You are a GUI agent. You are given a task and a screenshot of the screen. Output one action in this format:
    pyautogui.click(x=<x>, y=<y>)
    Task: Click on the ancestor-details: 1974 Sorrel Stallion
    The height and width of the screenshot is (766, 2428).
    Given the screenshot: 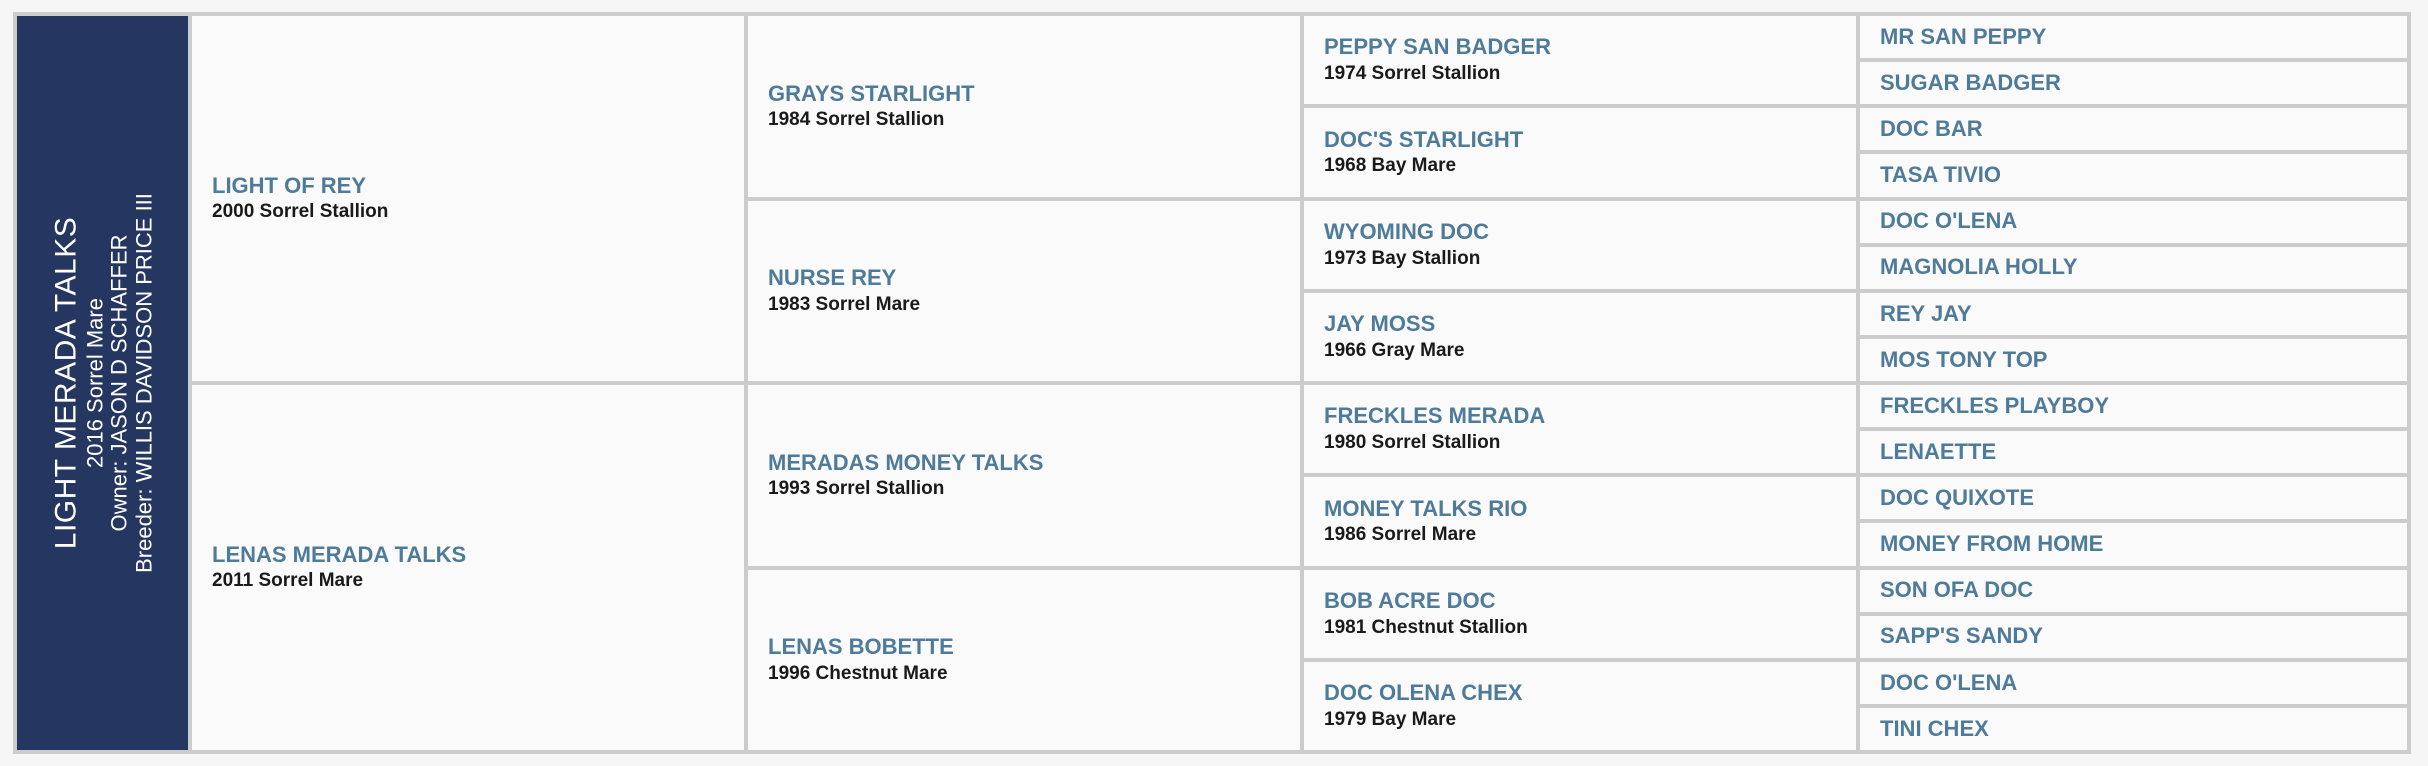 What is the action you would take?
    pyautogui.click(x=1412, y=74)
    